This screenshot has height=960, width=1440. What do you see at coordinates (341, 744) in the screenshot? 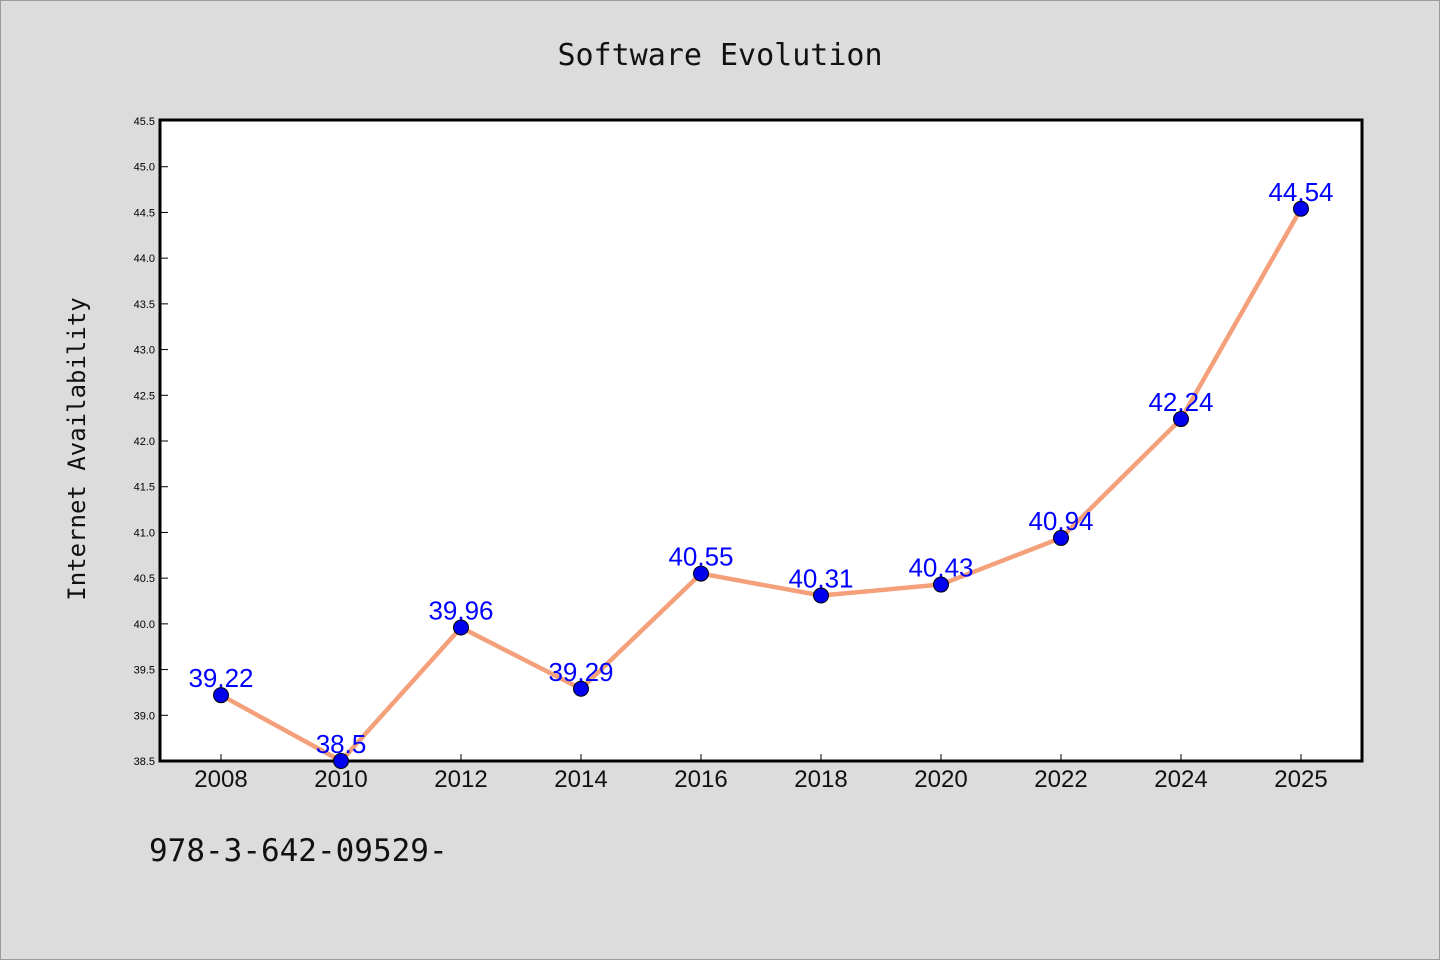
I see `data-label: 38.5` at bounding box center [341, 744].